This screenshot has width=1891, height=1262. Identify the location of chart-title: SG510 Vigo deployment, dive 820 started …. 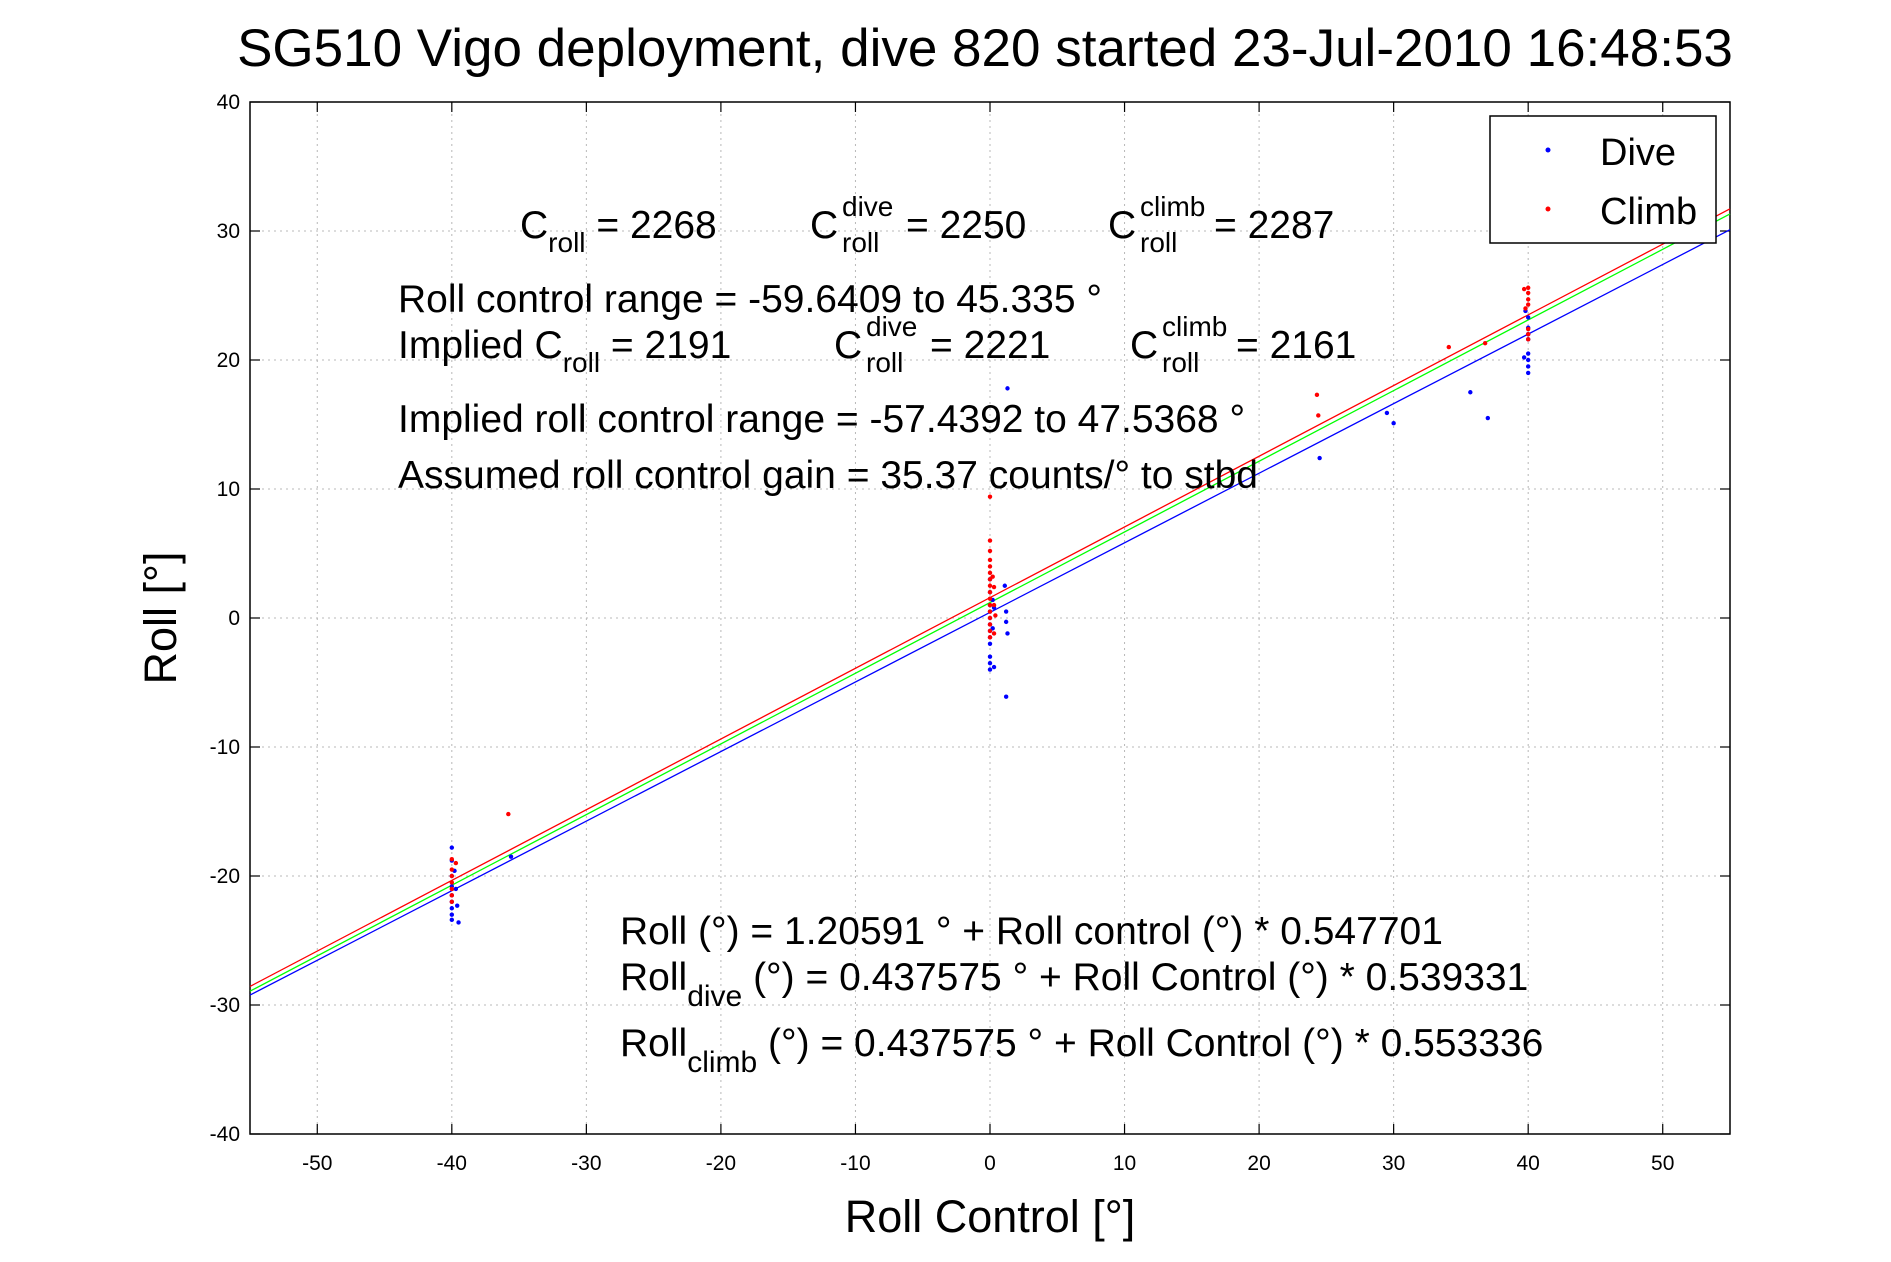
(985, 48).